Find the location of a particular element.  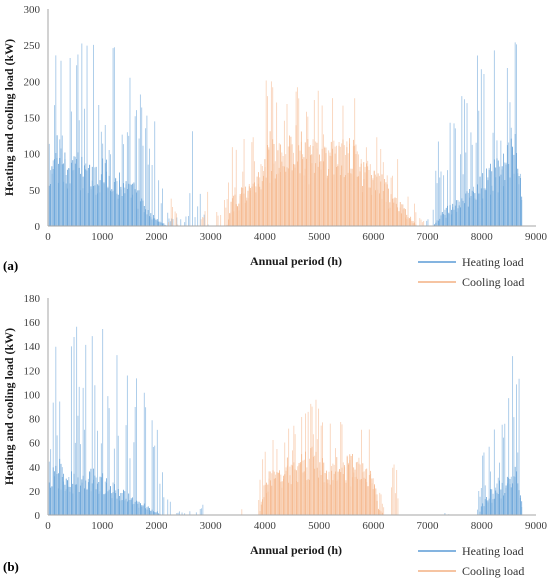

y-tick-label: 40 is located at coordinates (35, 468).